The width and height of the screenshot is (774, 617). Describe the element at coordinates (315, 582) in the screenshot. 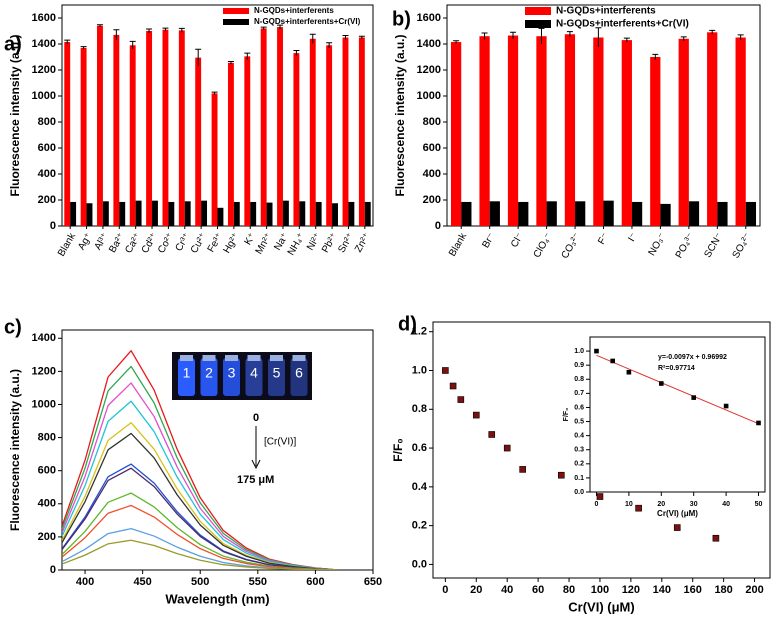

I see `x-tick-label: 600` at that location.